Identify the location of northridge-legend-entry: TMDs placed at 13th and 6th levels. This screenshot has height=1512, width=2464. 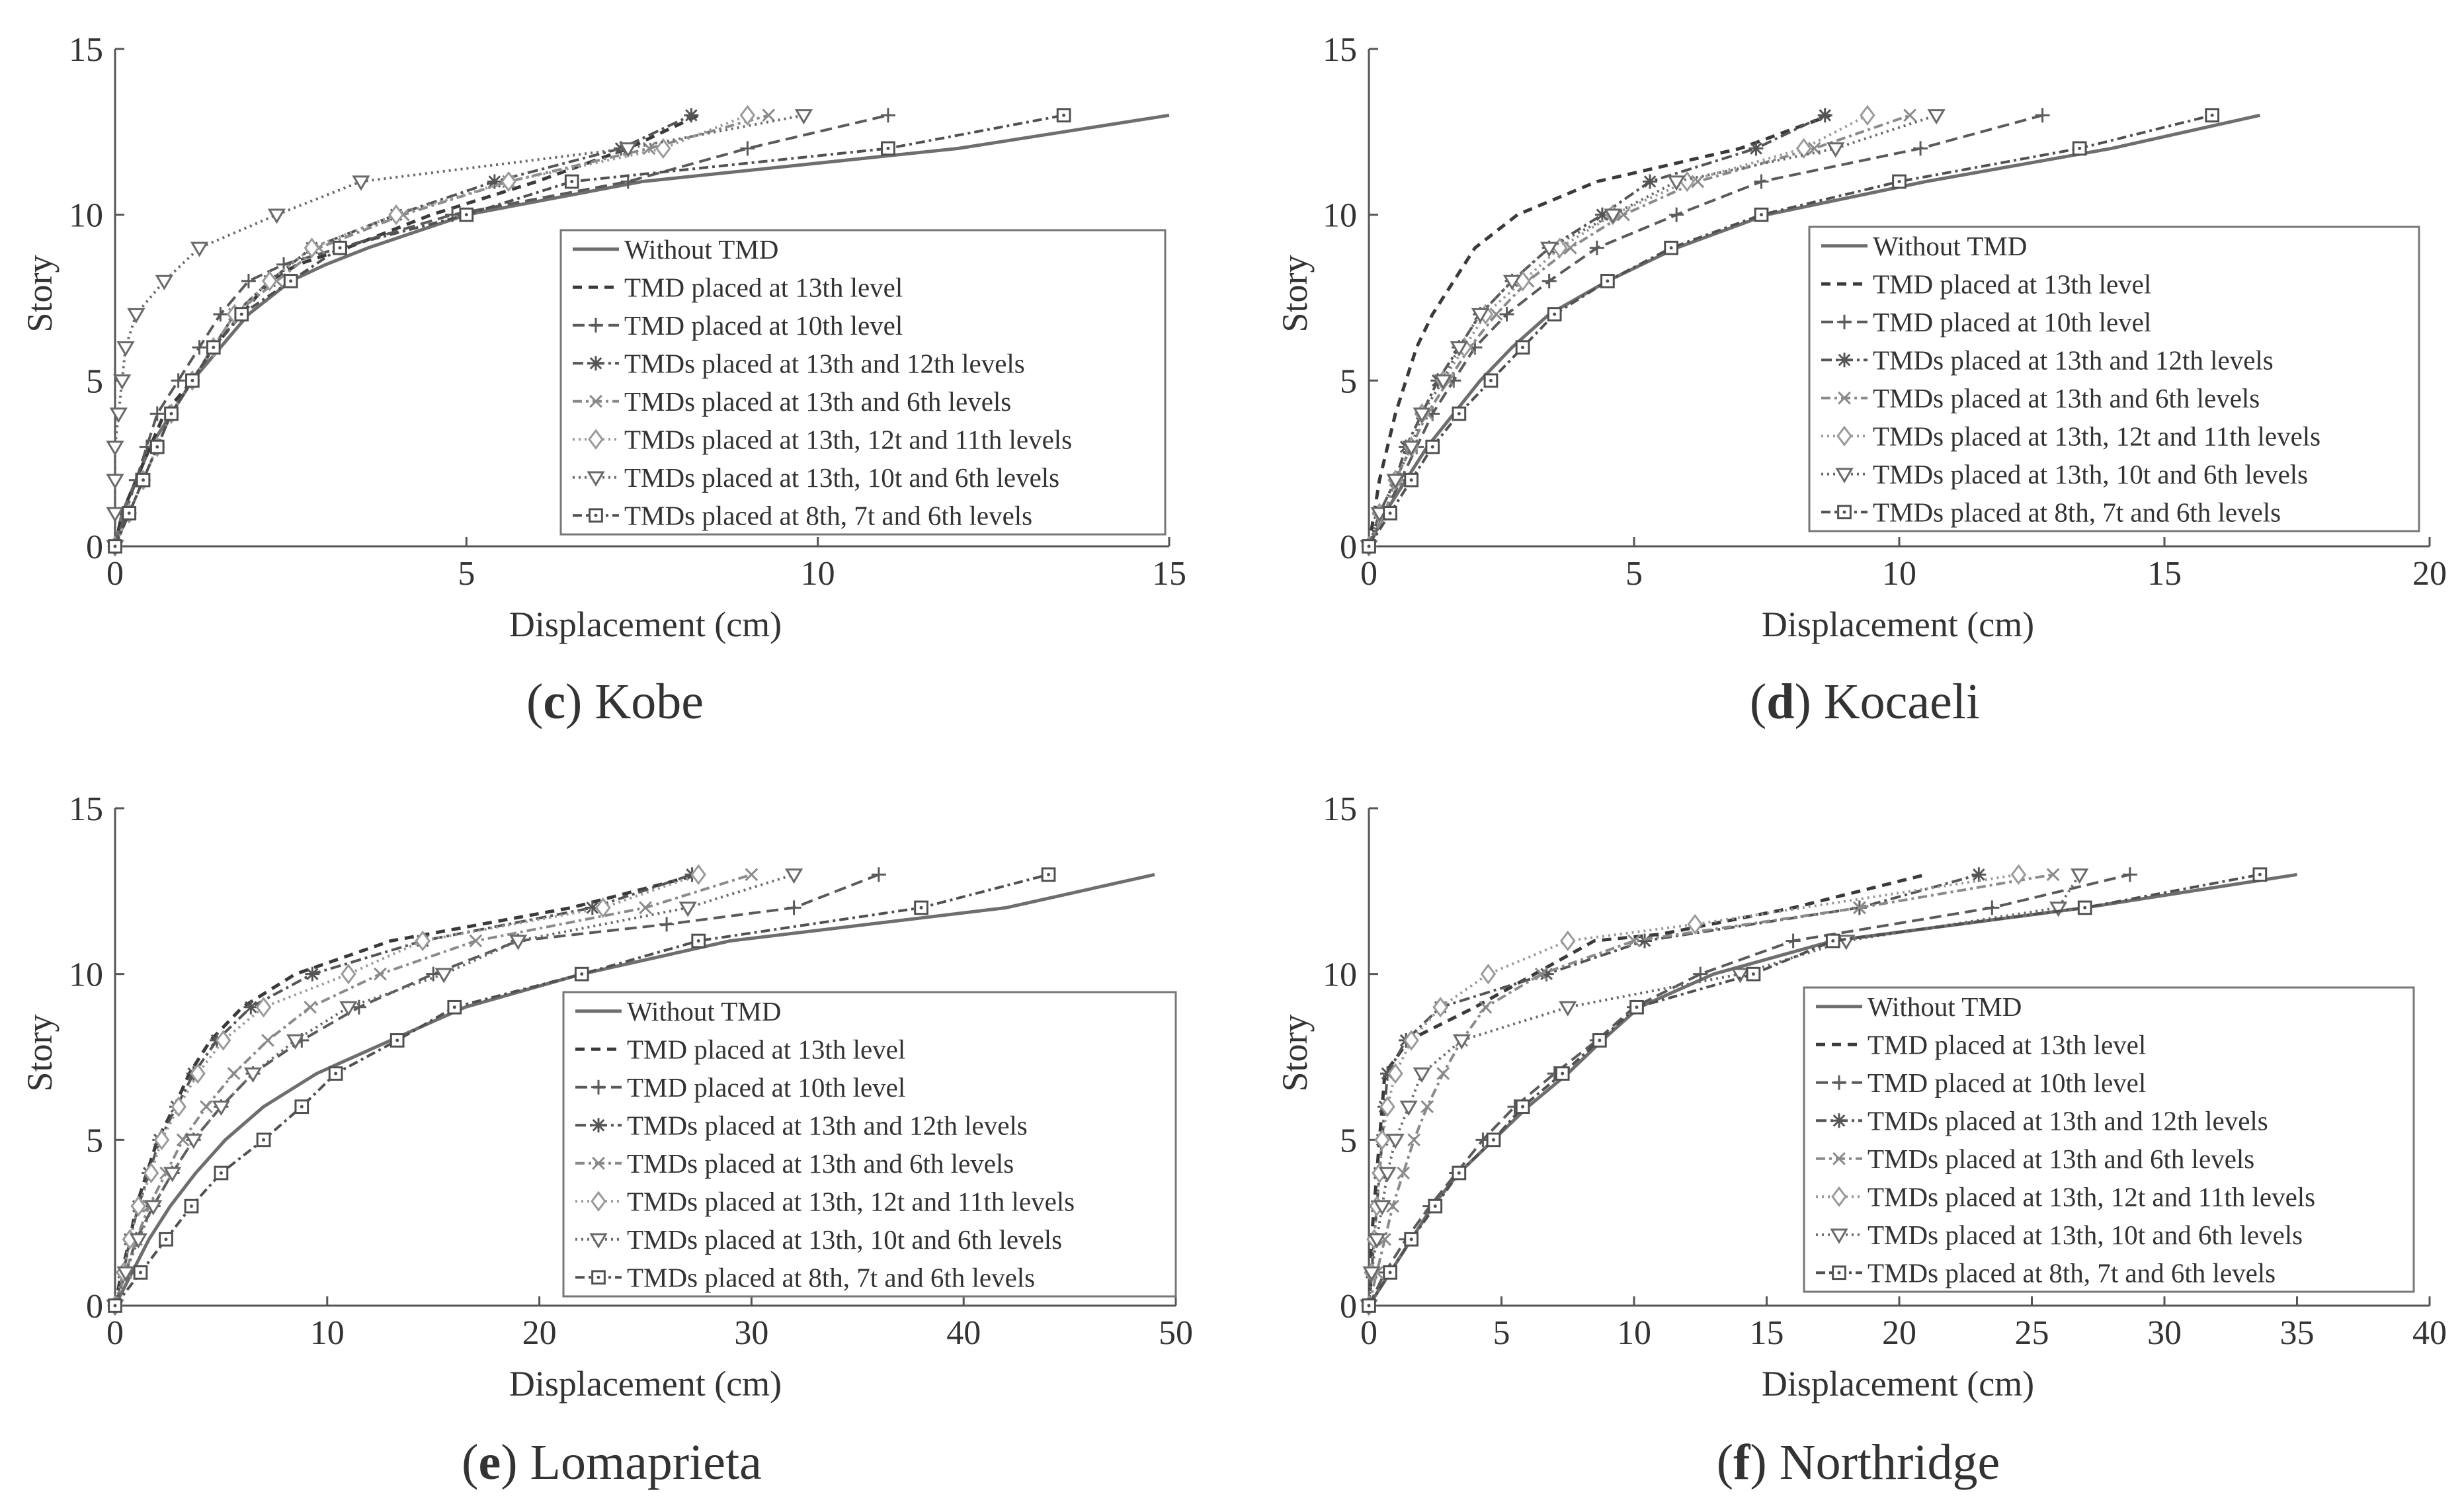
(2035, 1159).